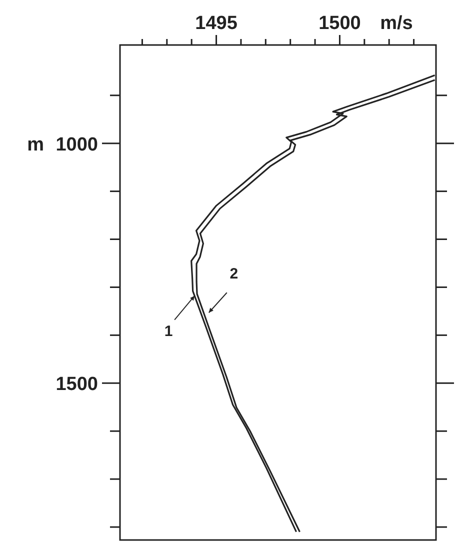 This screenshot has height=544, width=462. I want to click on annotation: 2, so click(234, 274).